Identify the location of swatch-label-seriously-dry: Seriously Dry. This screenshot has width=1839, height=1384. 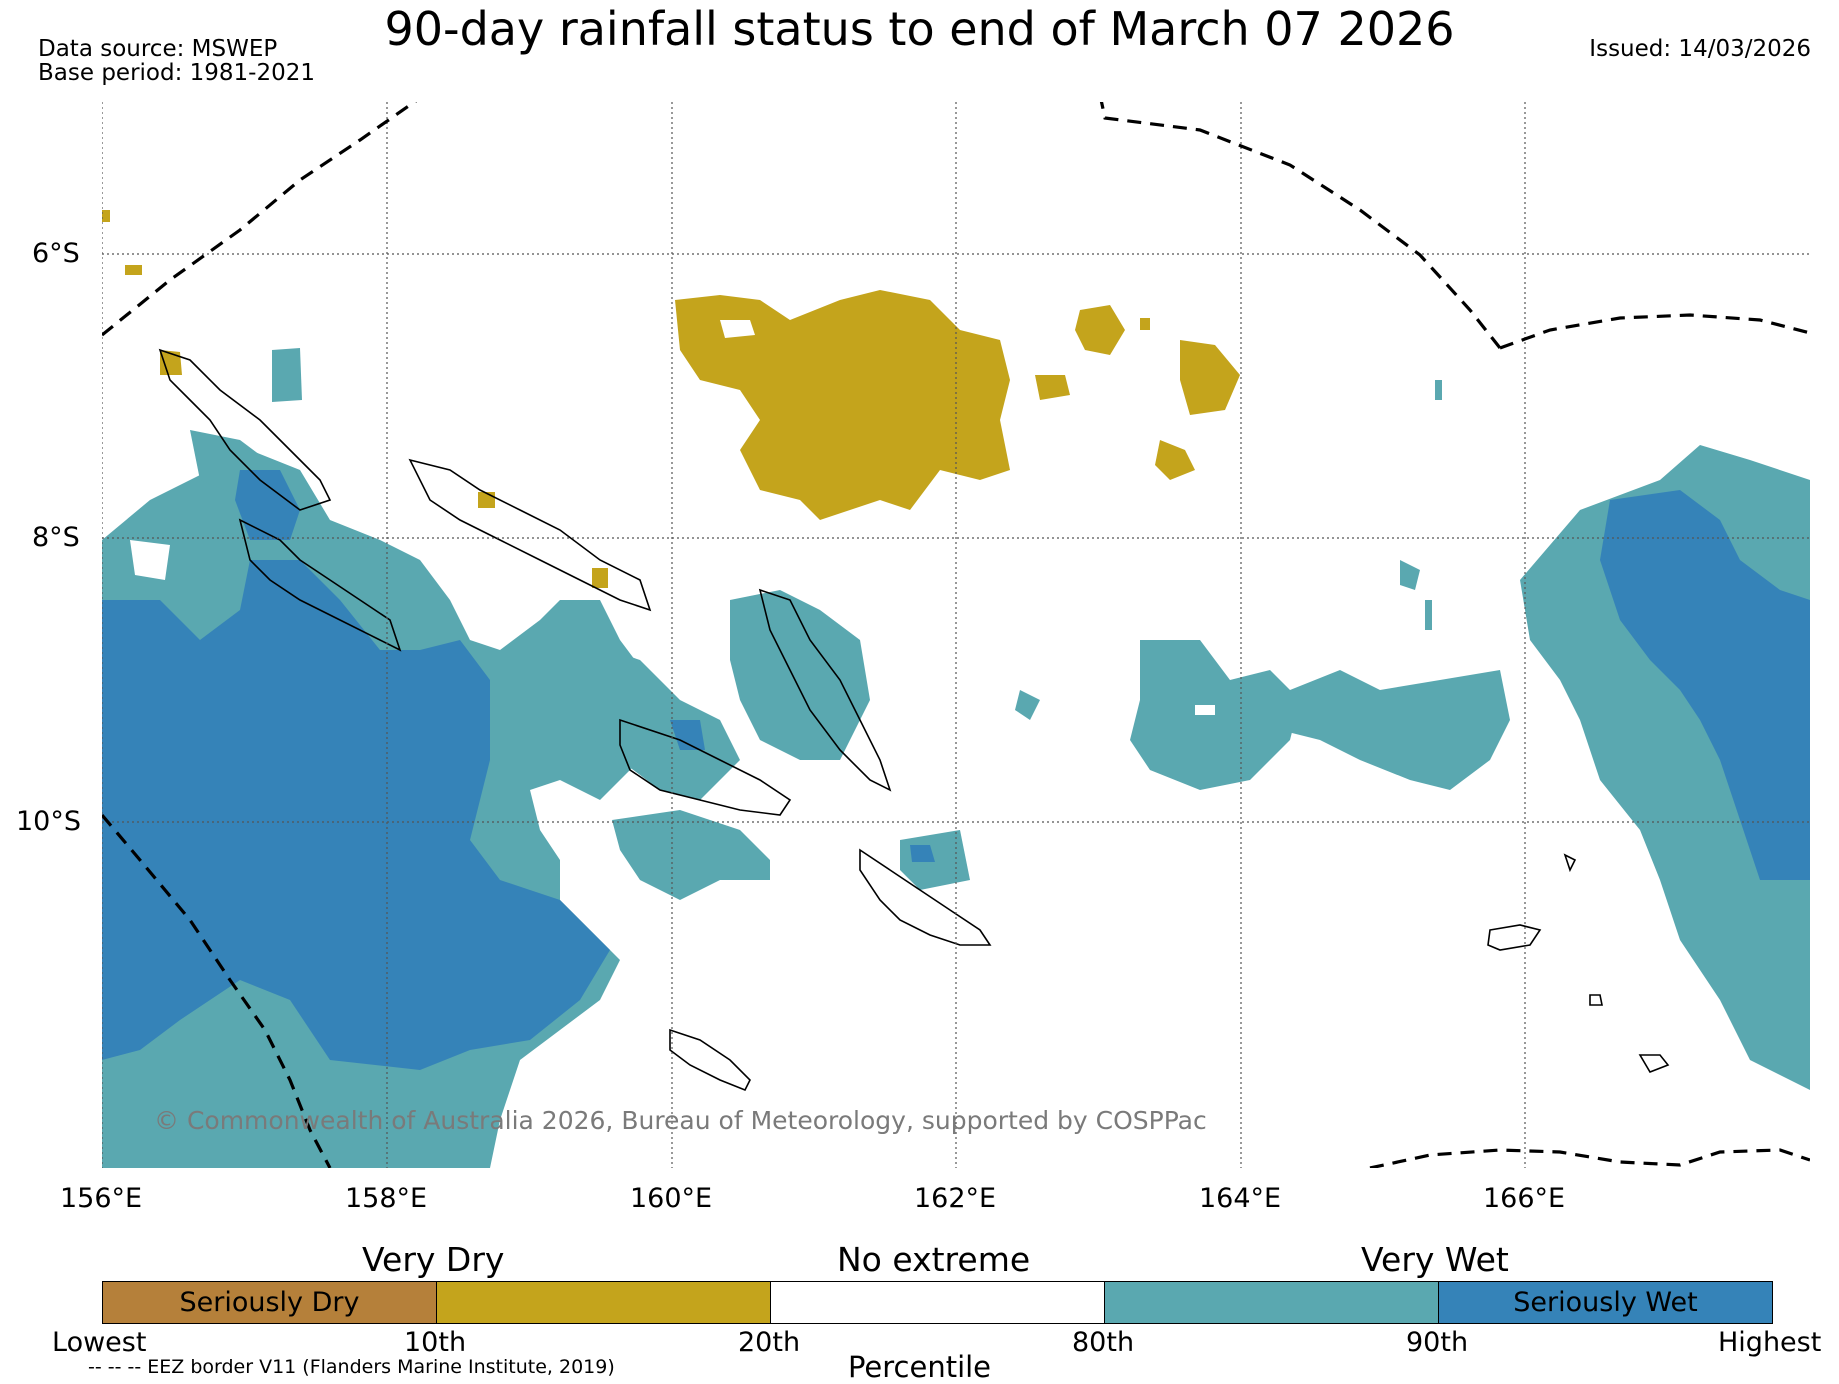
(269, 1302).